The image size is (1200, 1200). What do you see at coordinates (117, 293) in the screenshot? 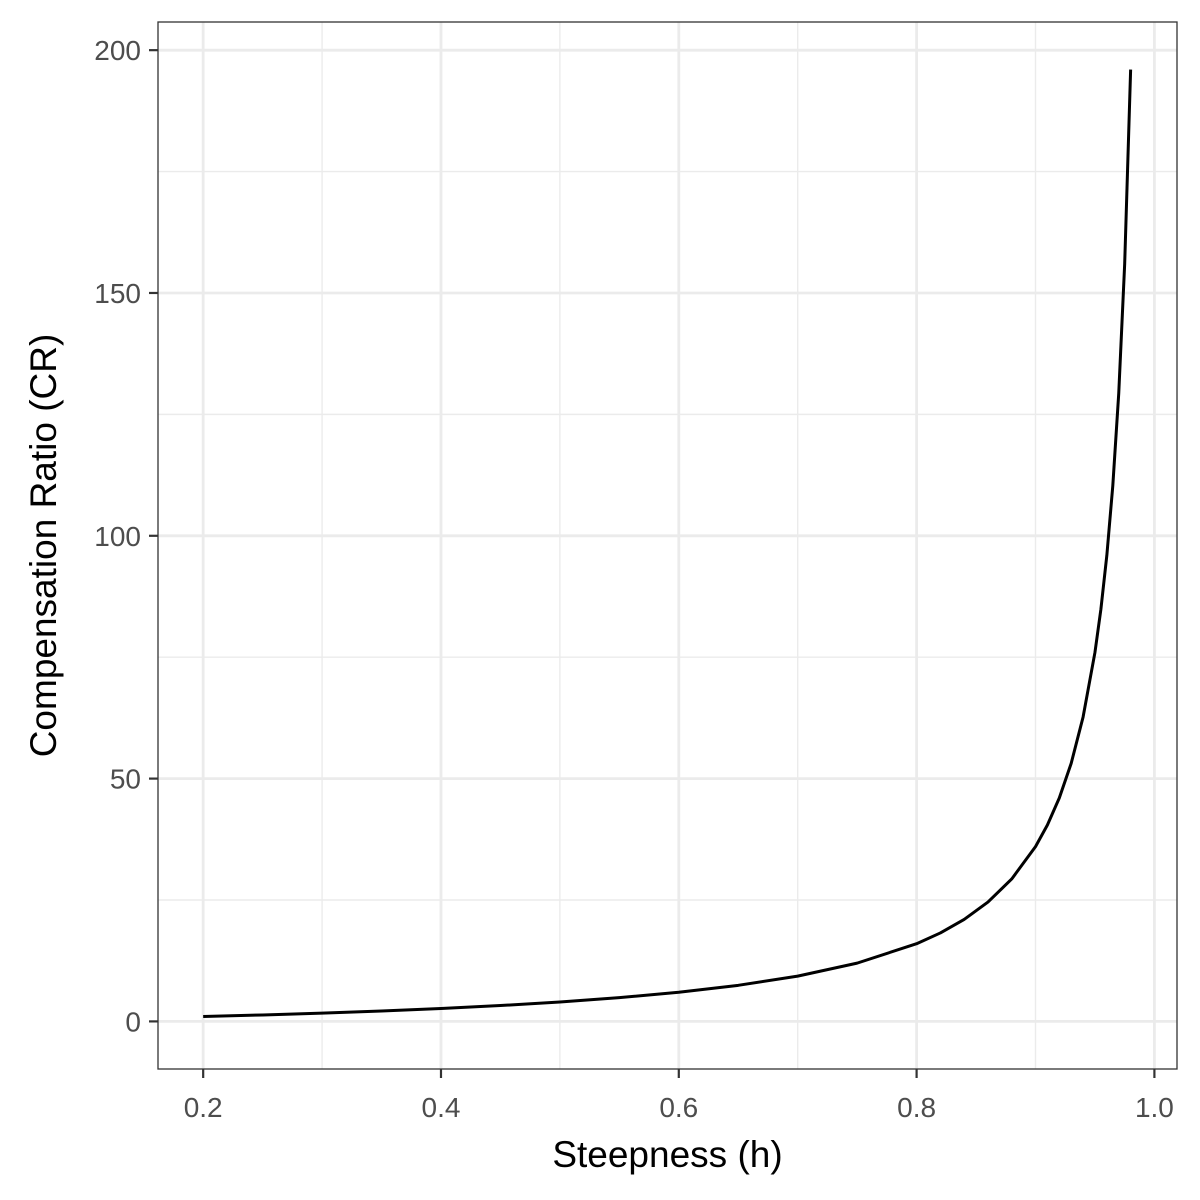
I see `y-tick-label: 150` at bounding box center [117, 293].